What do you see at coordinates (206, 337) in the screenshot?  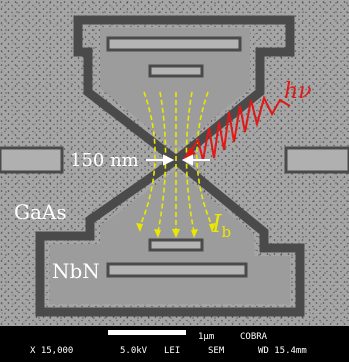 I see `scale-label: 1μm` at bounding box center [206, 337].